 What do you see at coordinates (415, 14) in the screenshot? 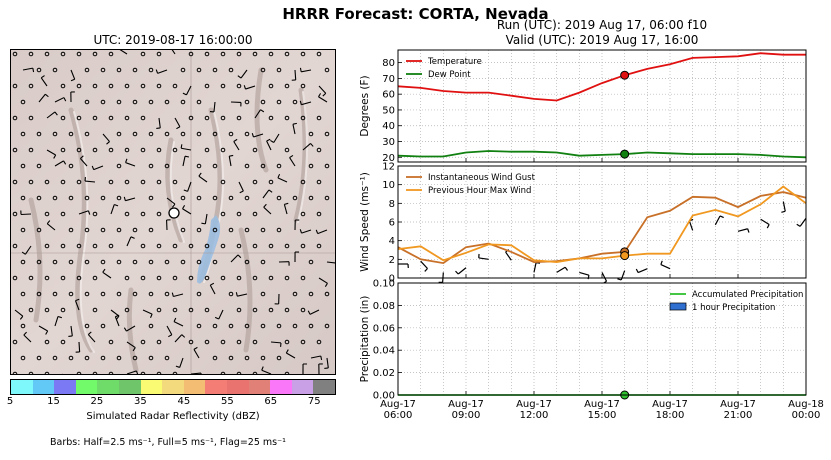
I see `figure-title: HRRR Forecast: CORTA, Nevada` at bounding box center [415, 14].